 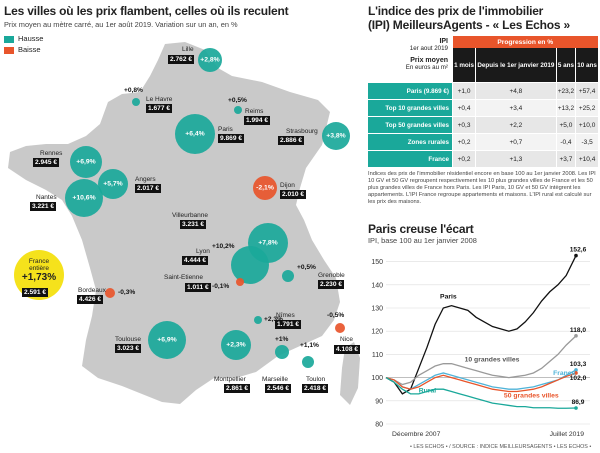 I want to click on city-name-montpellier: Montpellier, so click(x=230, y=379).